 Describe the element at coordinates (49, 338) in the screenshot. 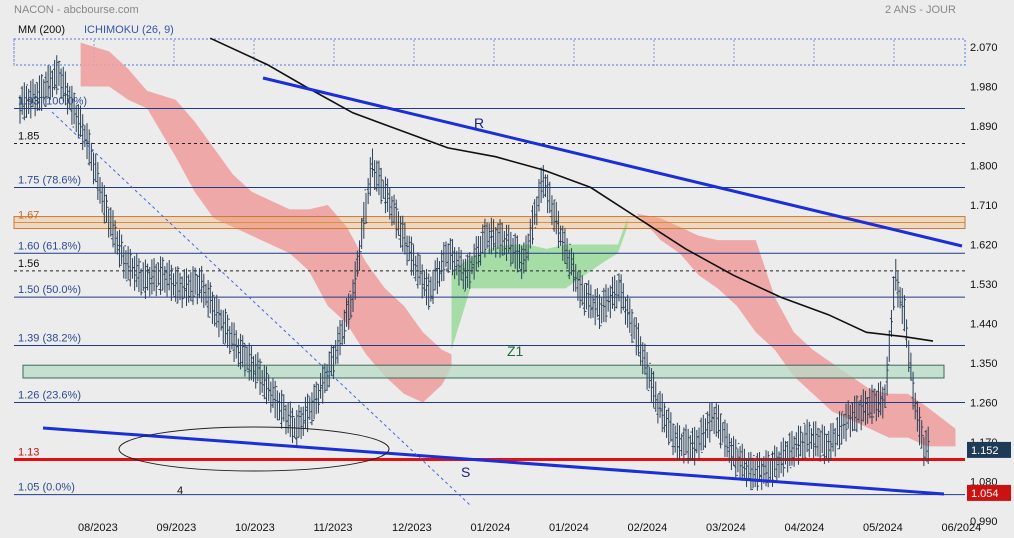

I see `level-label: 1.39 (38.2%)` at that location.